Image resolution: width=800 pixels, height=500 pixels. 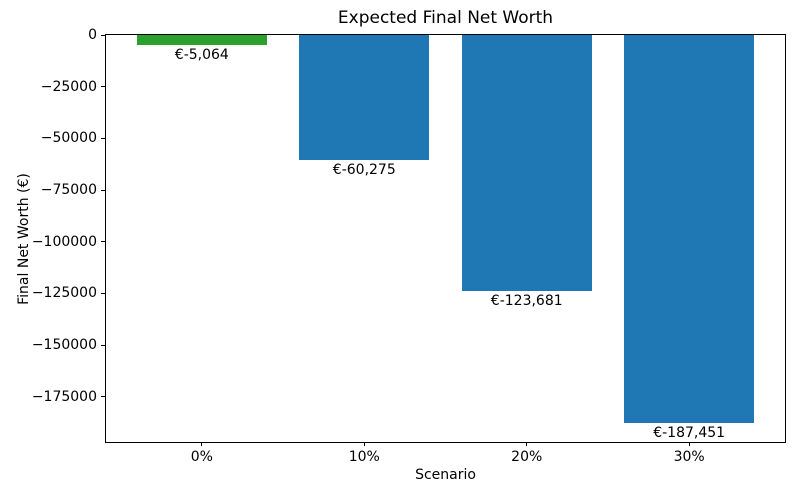 I want to click on y-tick-label: −175000, so click(x=64, y=396).